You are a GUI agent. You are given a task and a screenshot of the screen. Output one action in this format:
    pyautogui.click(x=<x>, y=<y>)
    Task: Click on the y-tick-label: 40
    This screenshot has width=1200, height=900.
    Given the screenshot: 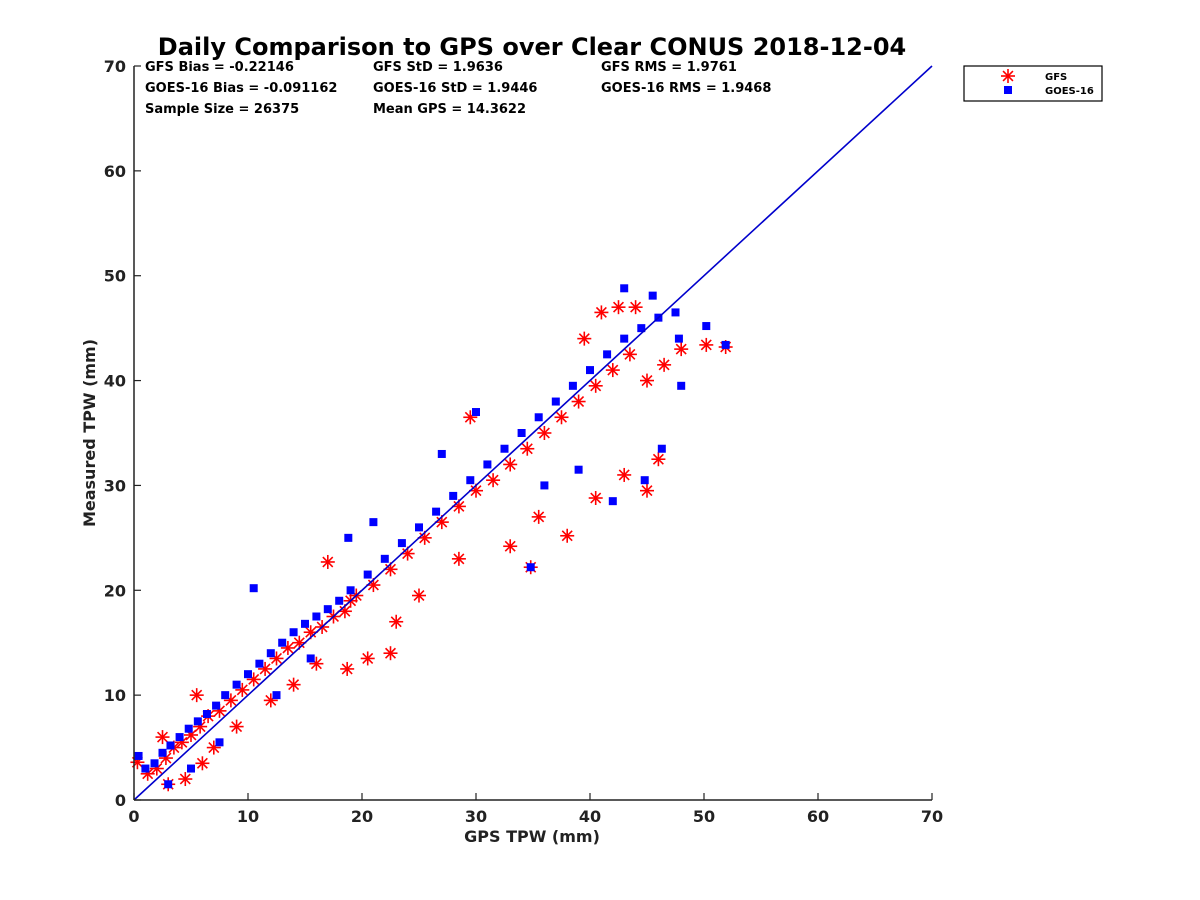 What is the action you would take?
    pyautogui.click(x=115, y=381)
    